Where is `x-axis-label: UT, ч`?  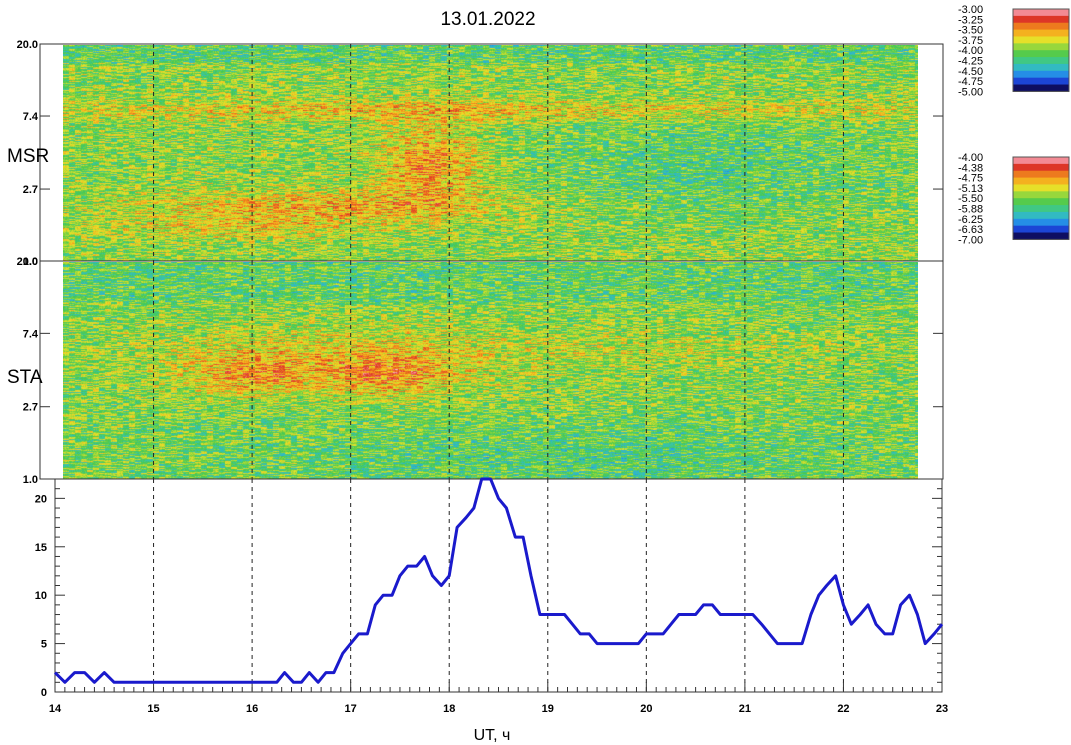
x-axis-label: UT, ч is located at coordinates (492, 735).